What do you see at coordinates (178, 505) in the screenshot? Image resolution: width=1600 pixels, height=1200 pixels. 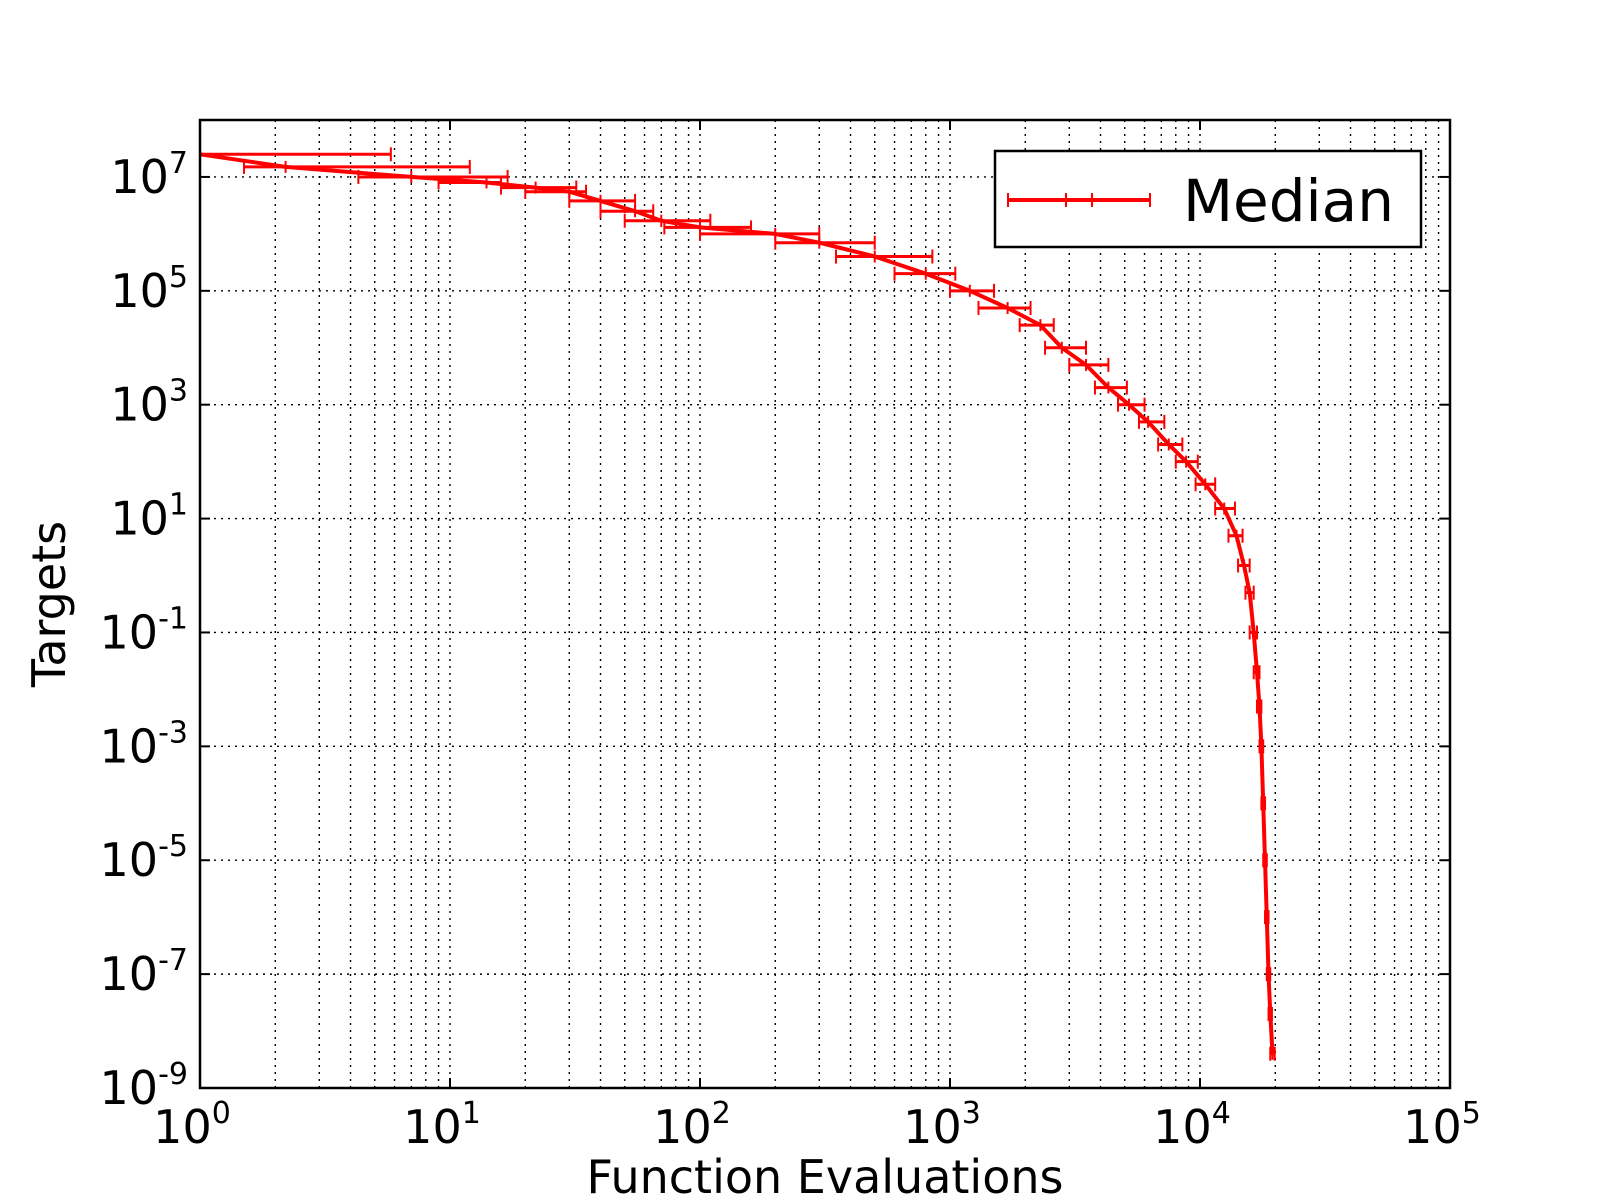 I see `y-tick-label-exponent: 1` at bounding box center [178, 505].